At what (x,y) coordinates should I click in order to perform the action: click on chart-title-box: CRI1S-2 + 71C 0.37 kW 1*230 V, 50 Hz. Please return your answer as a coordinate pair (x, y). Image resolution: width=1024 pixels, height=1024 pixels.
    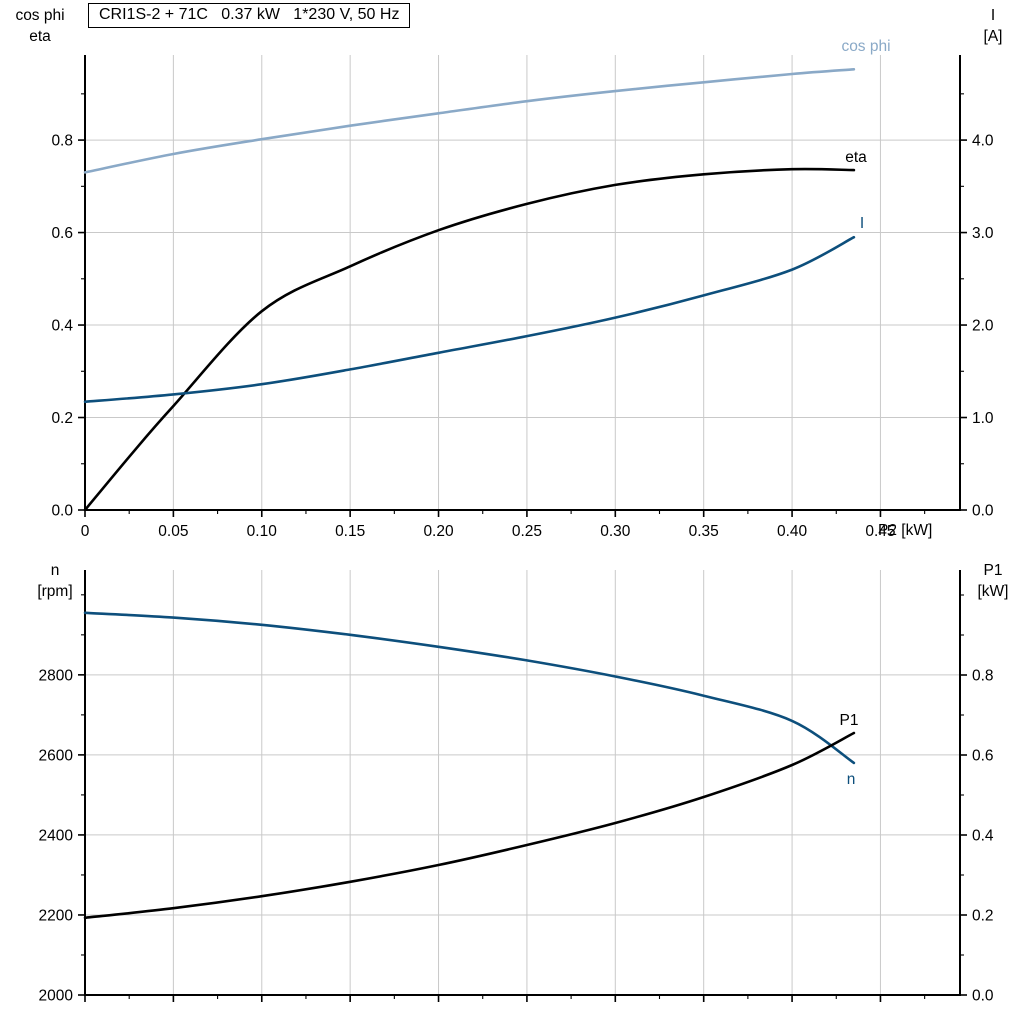
    Looking at the image, I should click on (249, 15).